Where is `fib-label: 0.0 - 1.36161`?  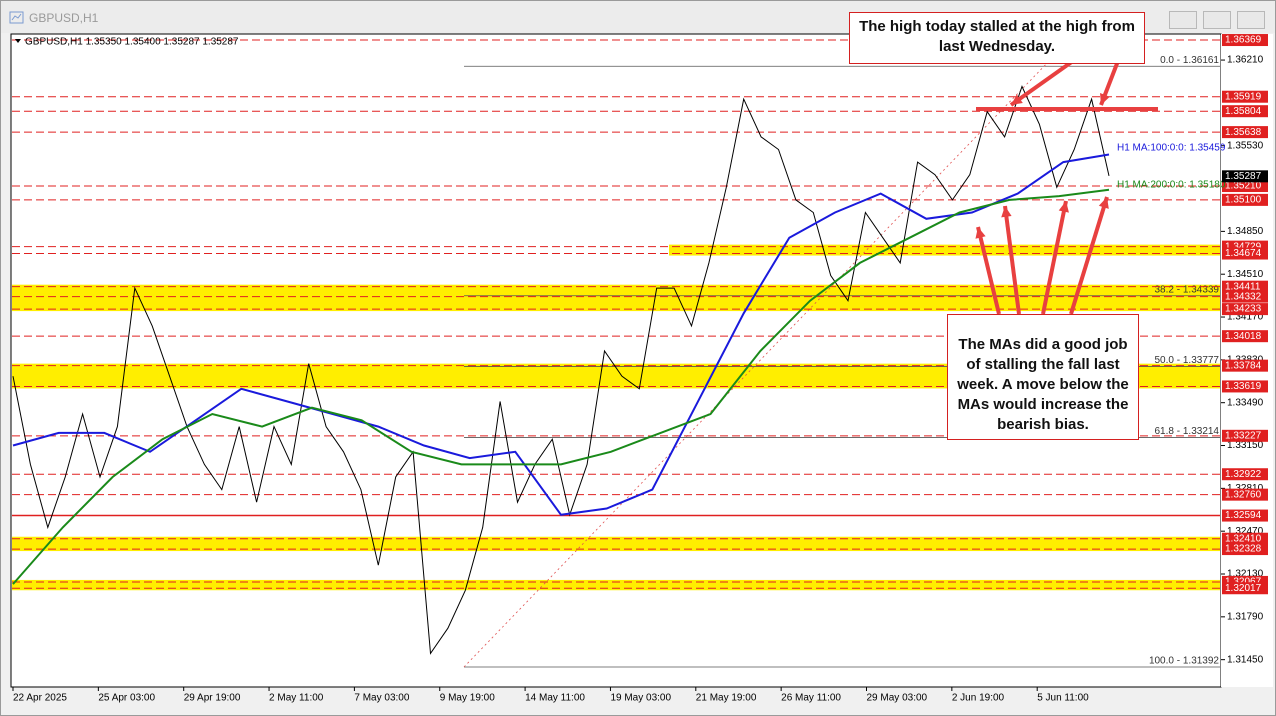
fib-label: 0.0 - 1.36161 is located at coordinates (1189, 60).